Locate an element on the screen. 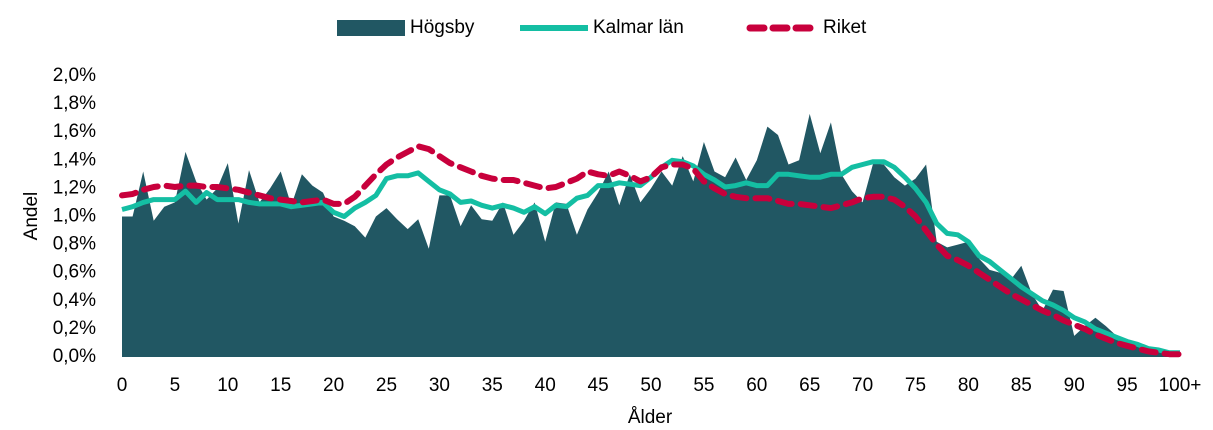 The image size is (1213, 430). y-tick-label: 0,8% is located at coordinates (74, 244).